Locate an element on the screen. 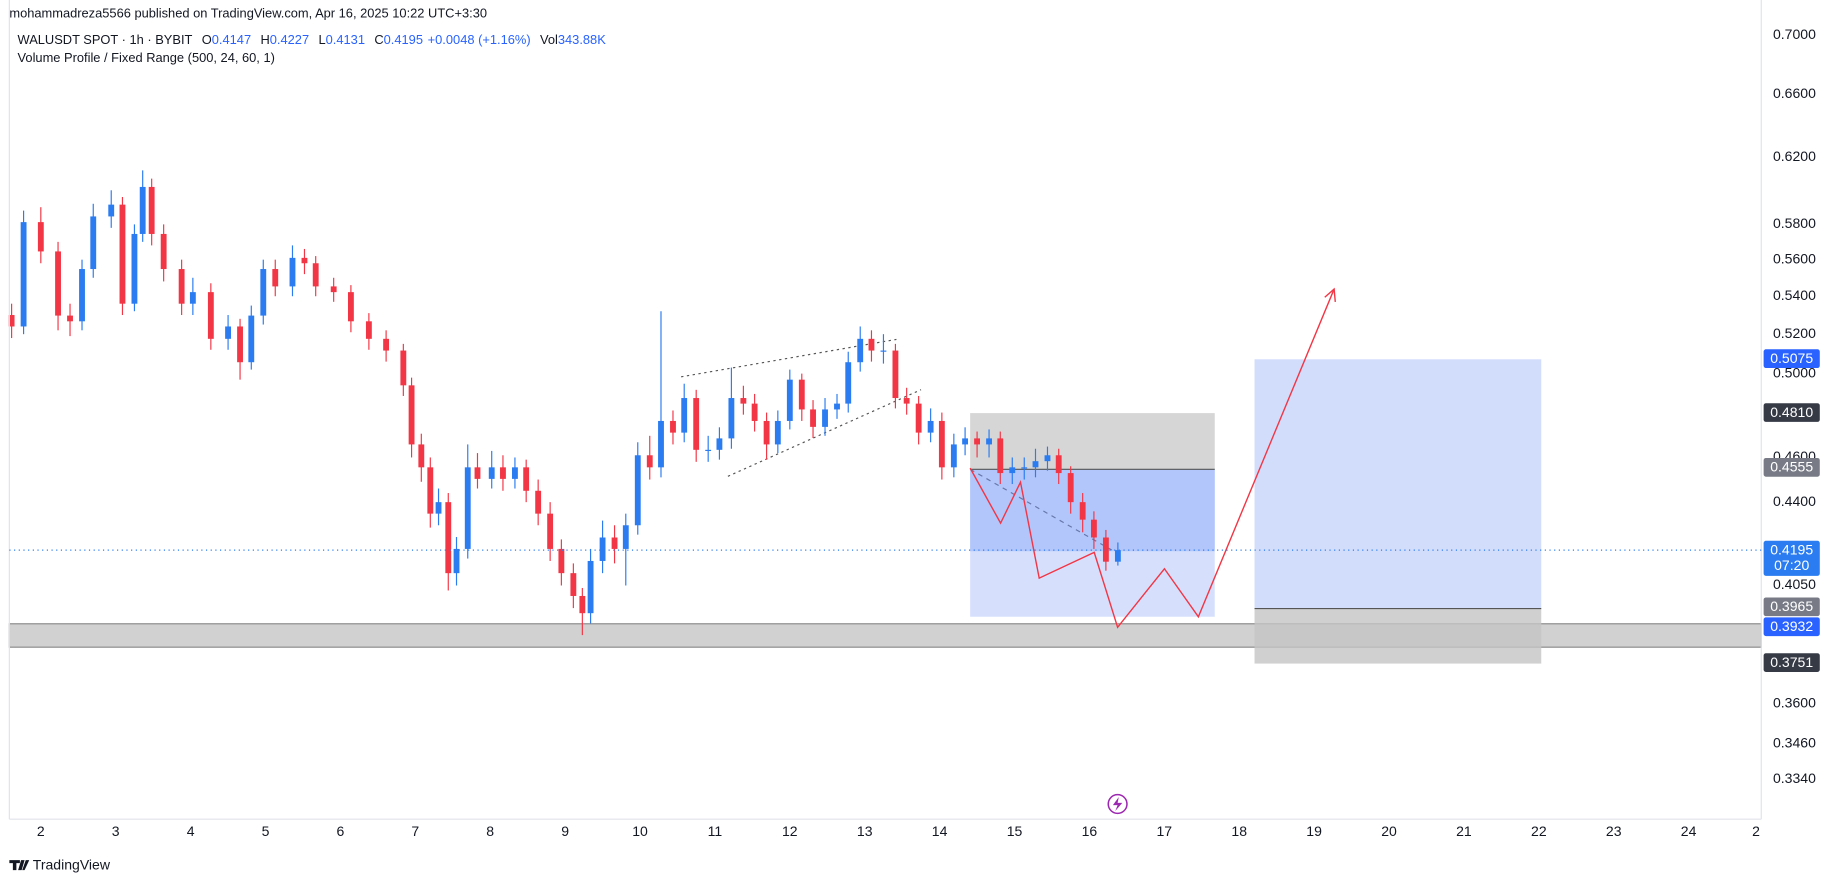  y-tick-label: 0.5800 is located at coordinates (1794, 223).